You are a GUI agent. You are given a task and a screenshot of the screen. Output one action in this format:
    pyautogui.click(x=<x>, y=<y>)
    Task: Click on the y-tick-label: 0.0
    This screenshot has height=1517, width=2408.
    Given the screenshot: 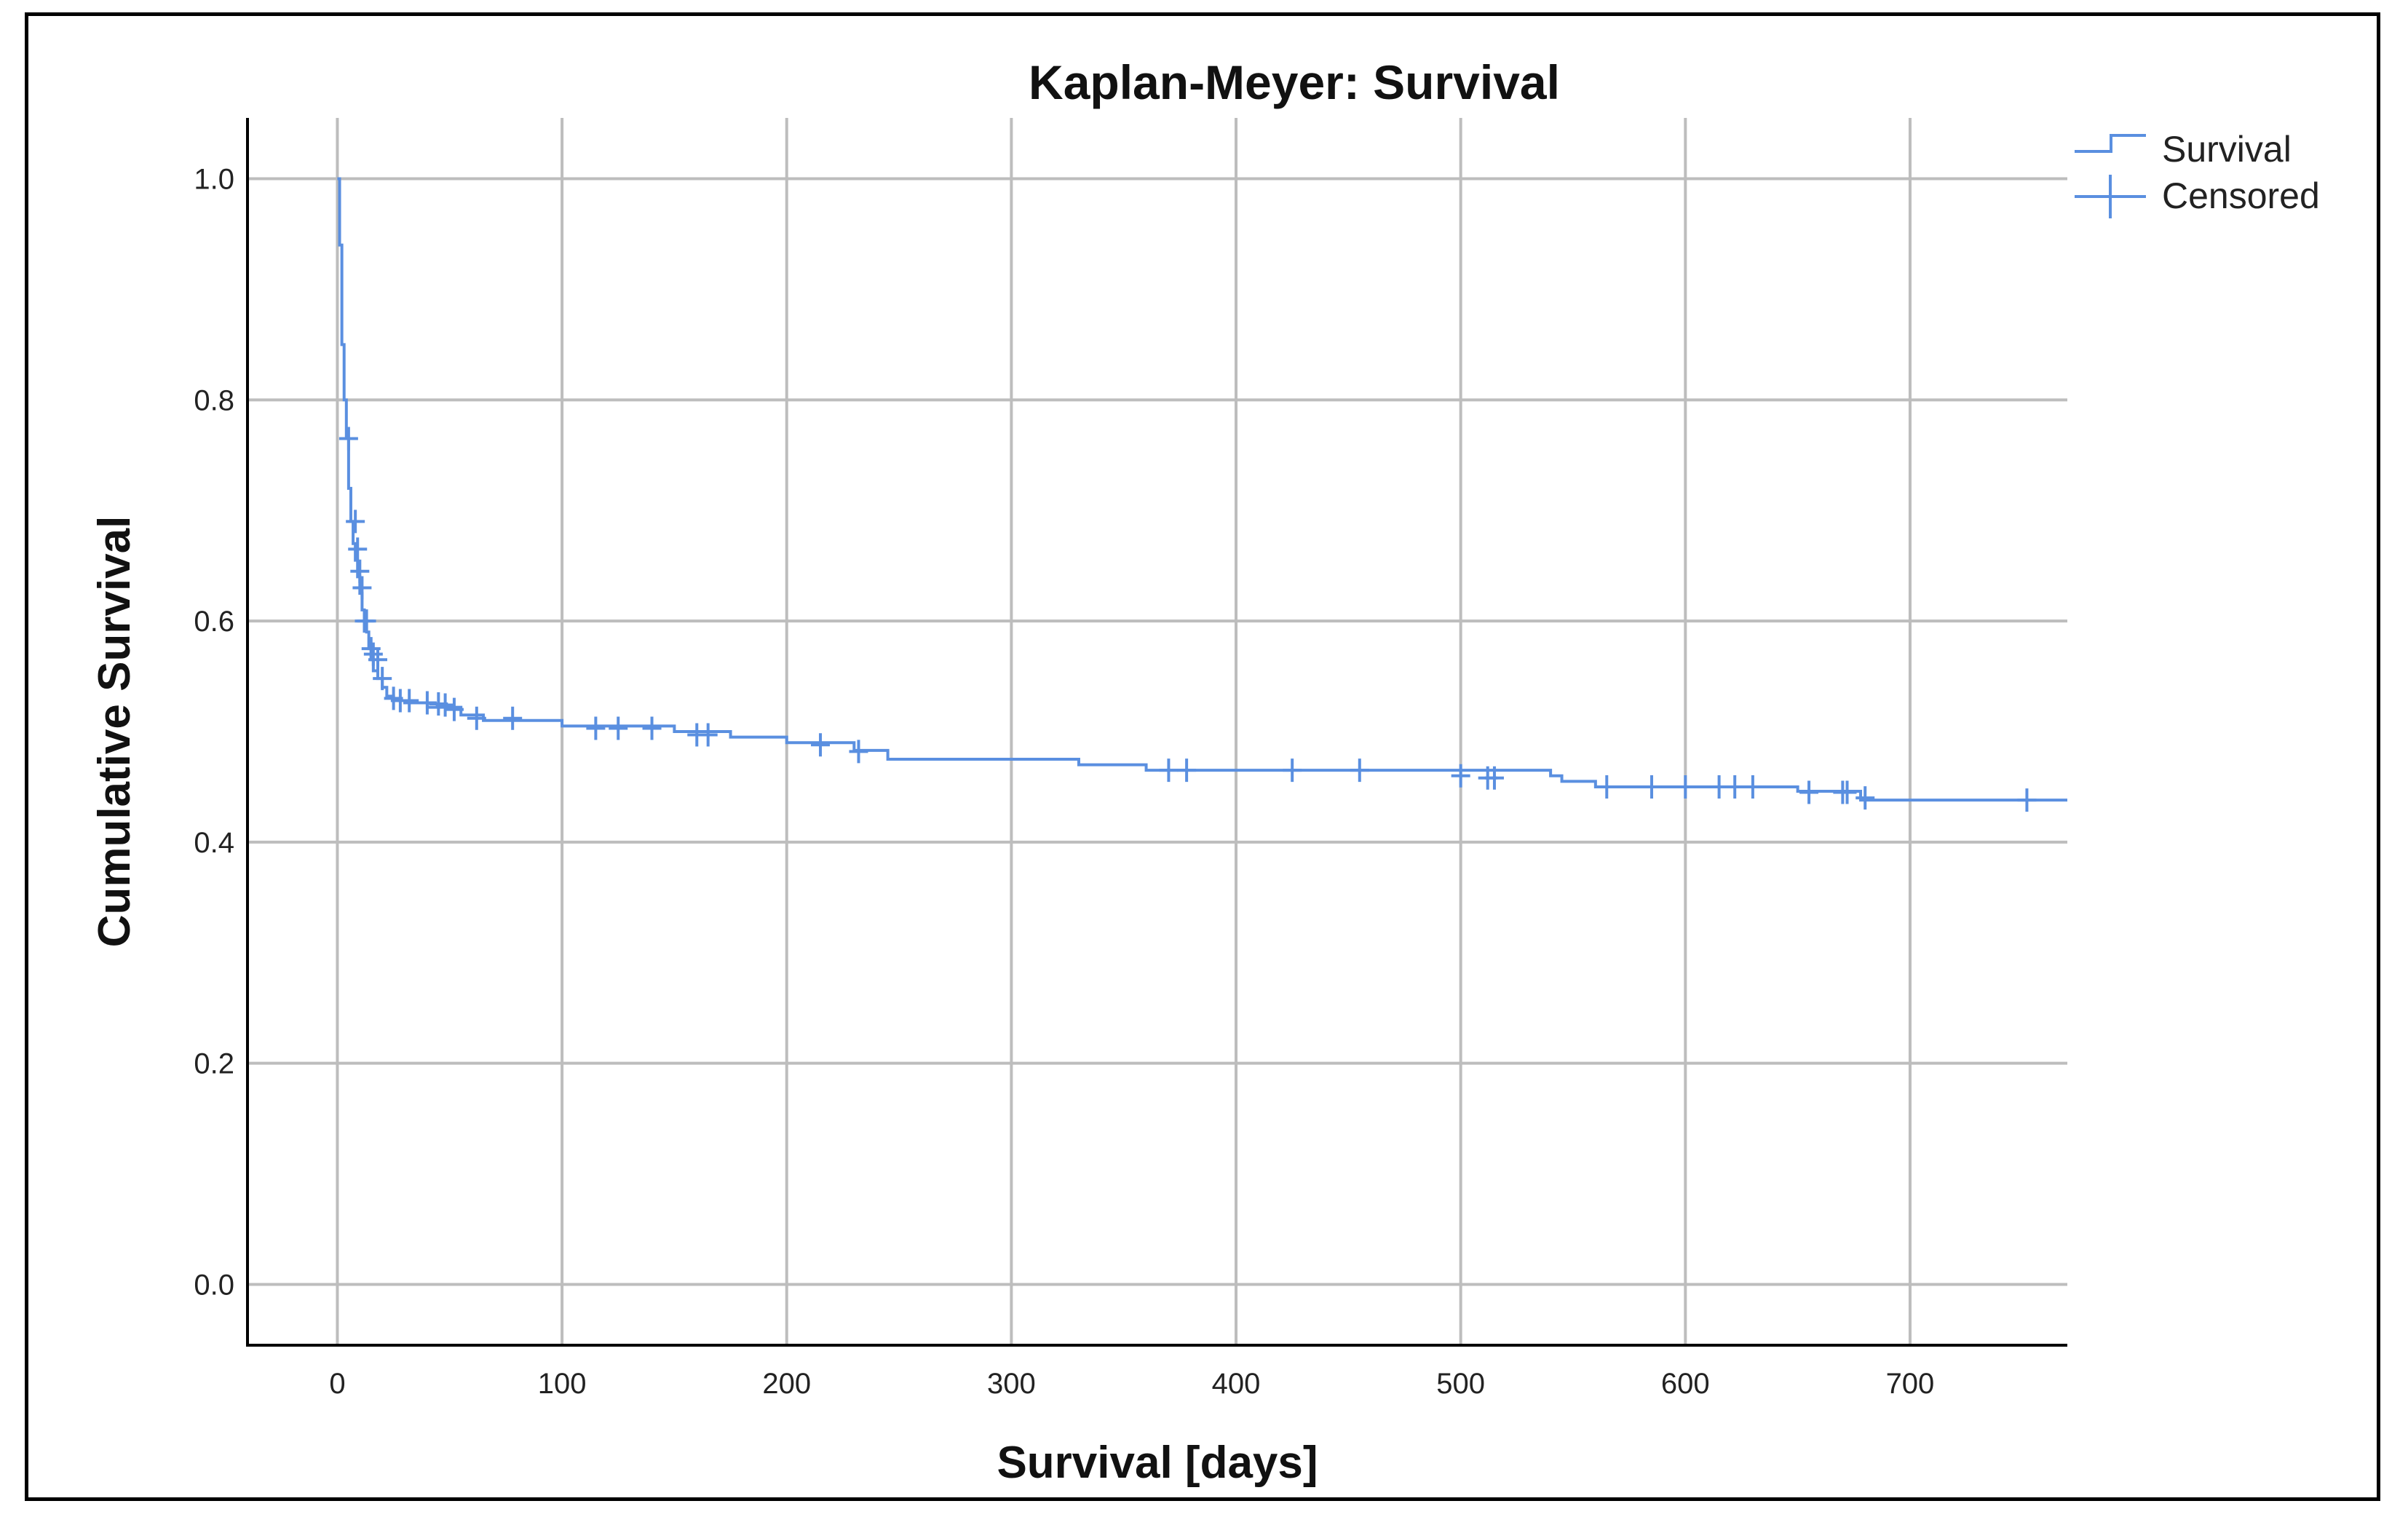 What is the action you would take?
    pyautogui.click(x=214, y=1285)
    